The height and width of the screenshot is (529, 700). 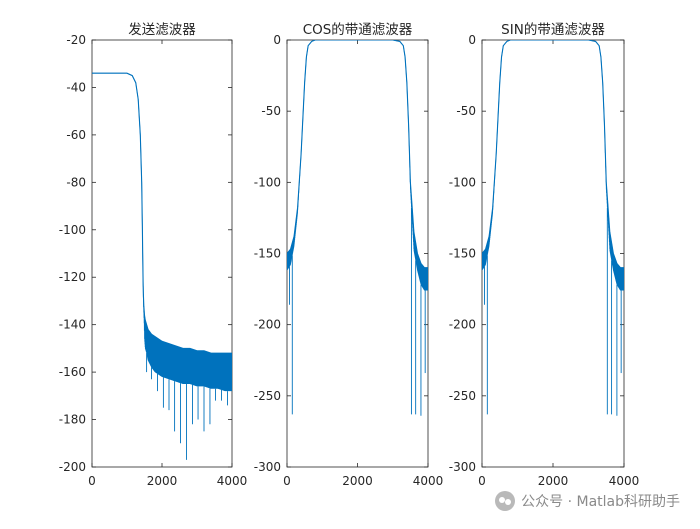 What do you see at coordinates (600, 502) in the screenshot?
I see `watermark-text: 公众号 · Matlab科研助手` at bounding box center [600, 502].